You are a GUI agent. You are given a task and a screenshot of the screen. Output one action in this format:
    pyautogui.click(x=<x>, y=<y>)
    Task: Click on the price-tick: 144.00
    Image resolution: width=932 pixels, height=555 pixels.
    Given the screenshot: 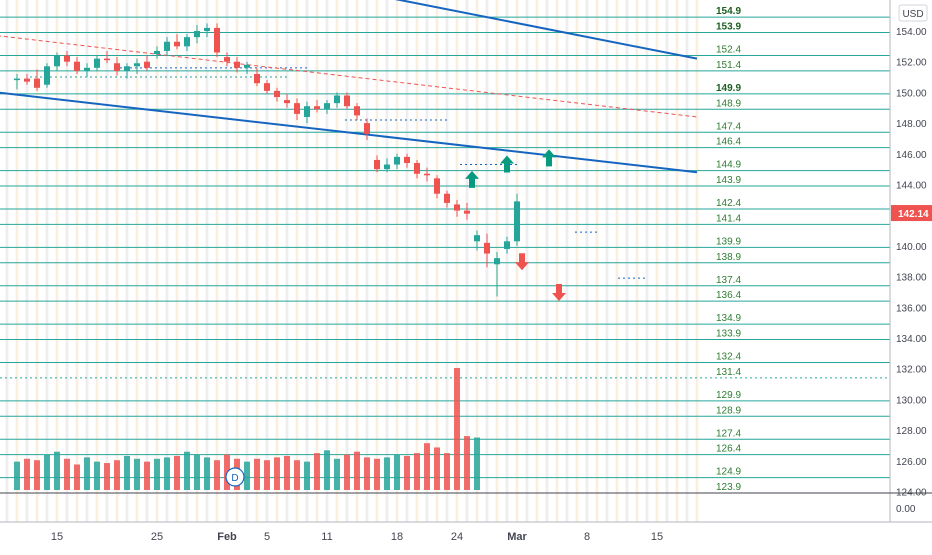 What is the action you would take?
    pyautogui.click(x=911, y=186)
    